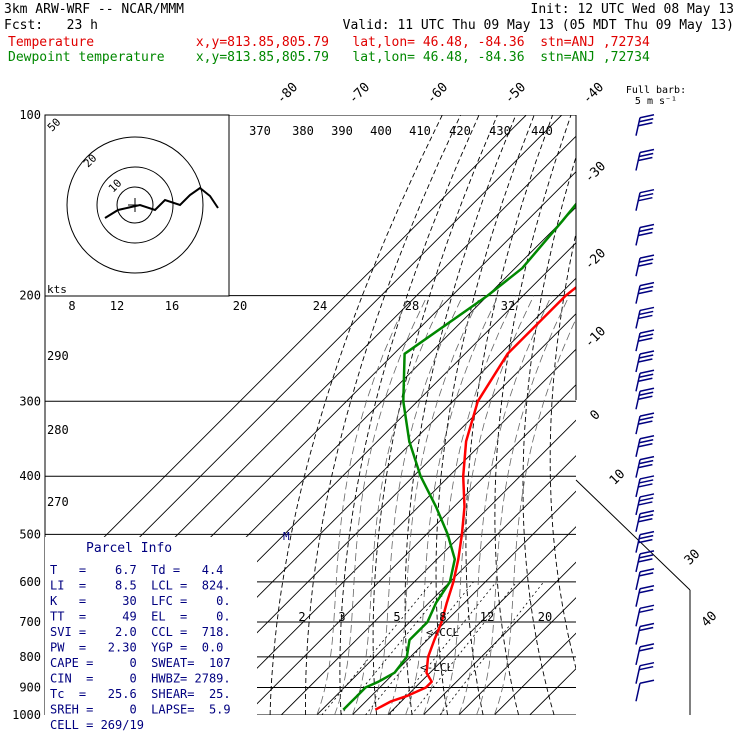 The width and height of the screenshot is (740, 740). What do you see at coordinates (710, 620) in the screenshot?
I see `isotherm-label: 40` at bounding box center [710, 620].